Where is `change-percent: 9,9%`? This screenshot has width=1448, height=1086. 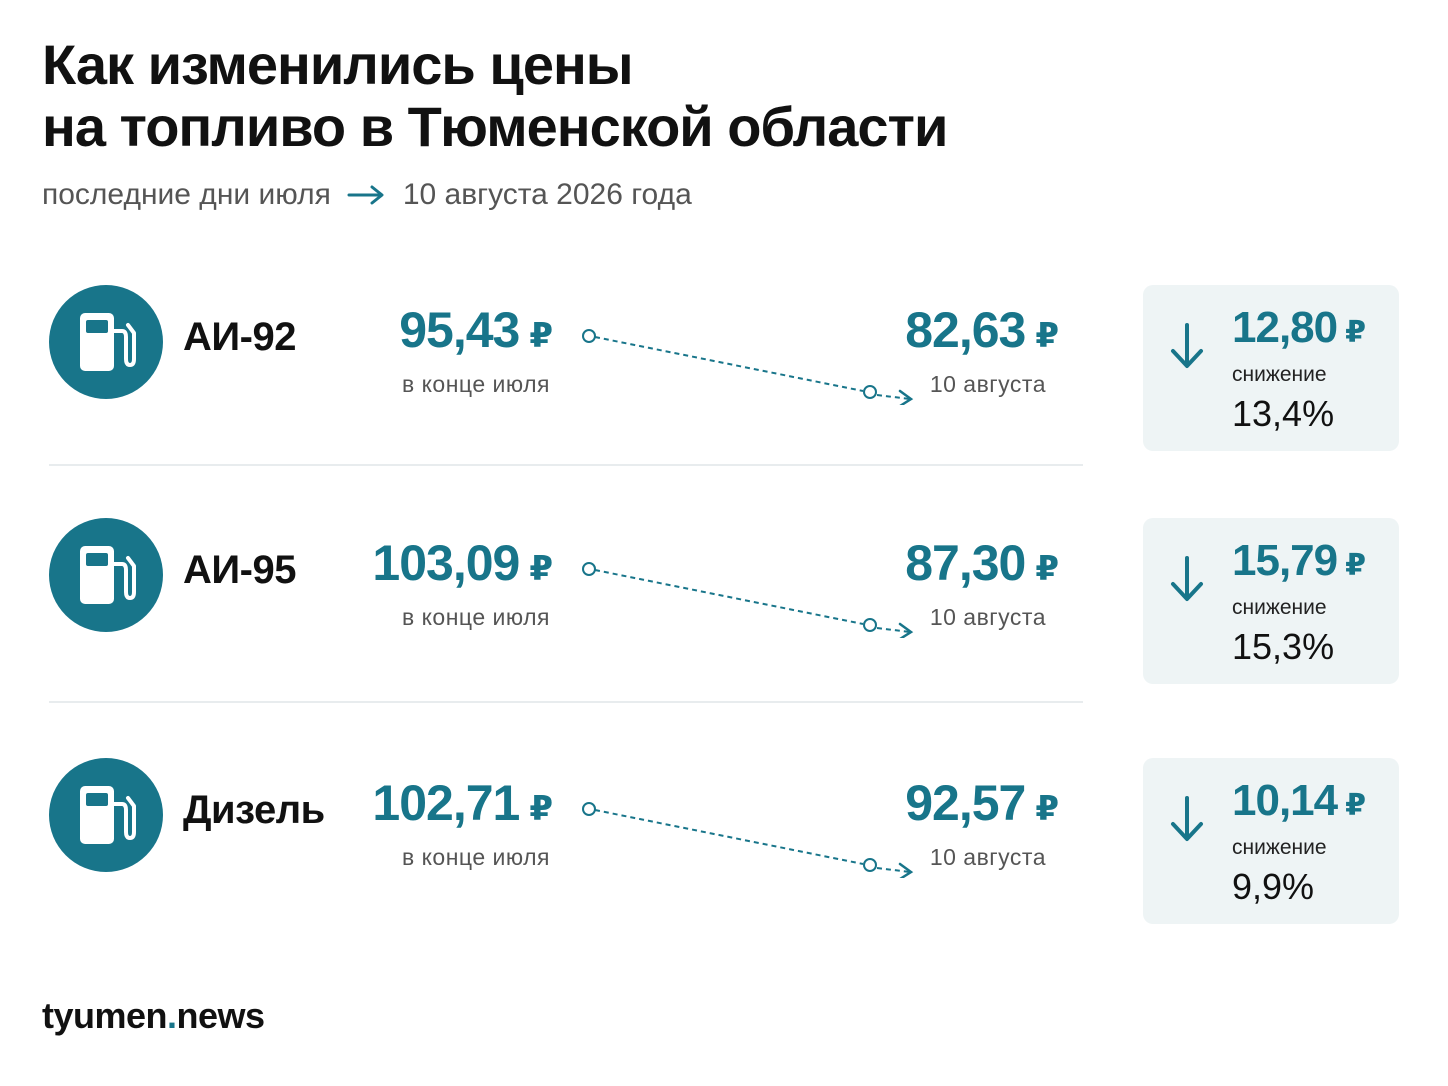
change-percent: 9,9% is located at coordinates (1273, 886).